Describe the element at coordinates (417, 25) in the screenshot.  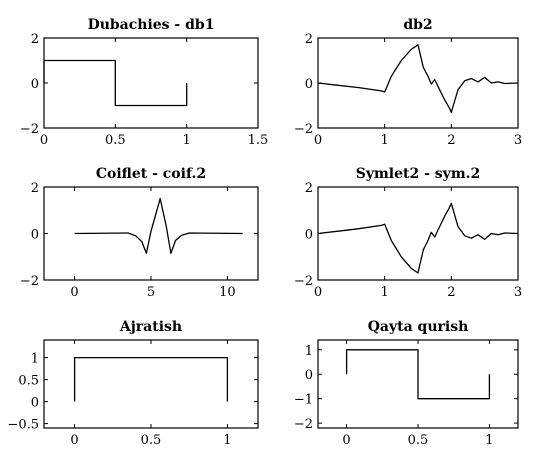
I see `subplot-title: db2` at that location.